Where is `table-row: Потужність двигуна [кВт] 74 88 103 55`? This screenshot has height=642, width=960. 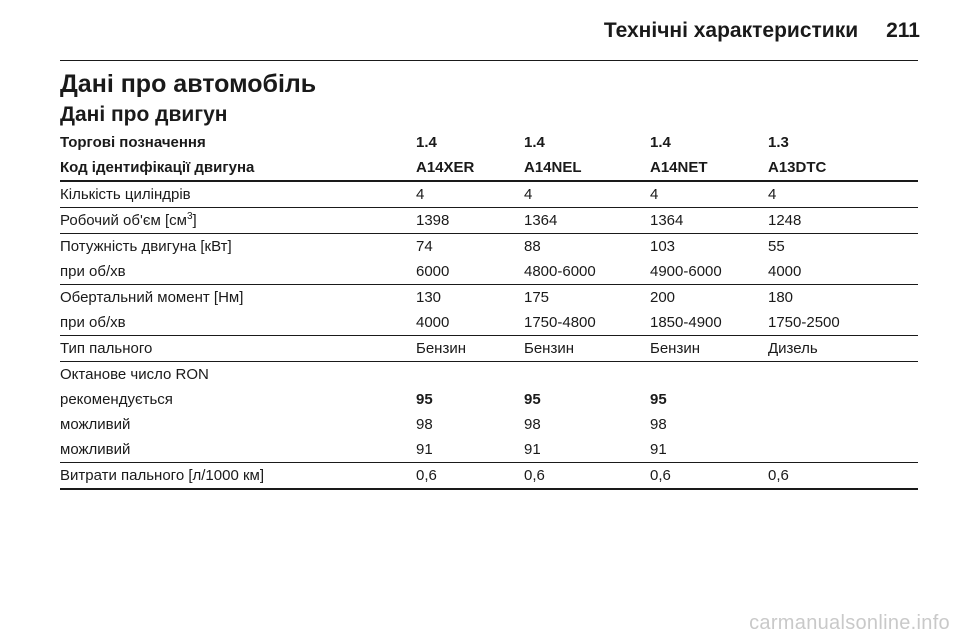 table-row: Потужність двигуна [кВт] 74 88 103 55 is located at coordinates (489, 246).